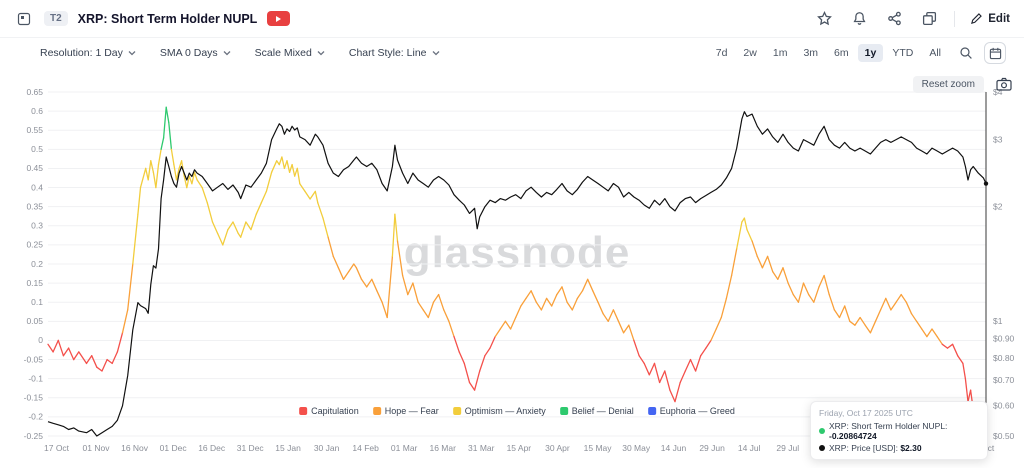 The image size is (1024, 468). Describe the element at coordinates (505, 411) in the screenshot. I see `legend-label: Optimism — Anxiety` at that location.